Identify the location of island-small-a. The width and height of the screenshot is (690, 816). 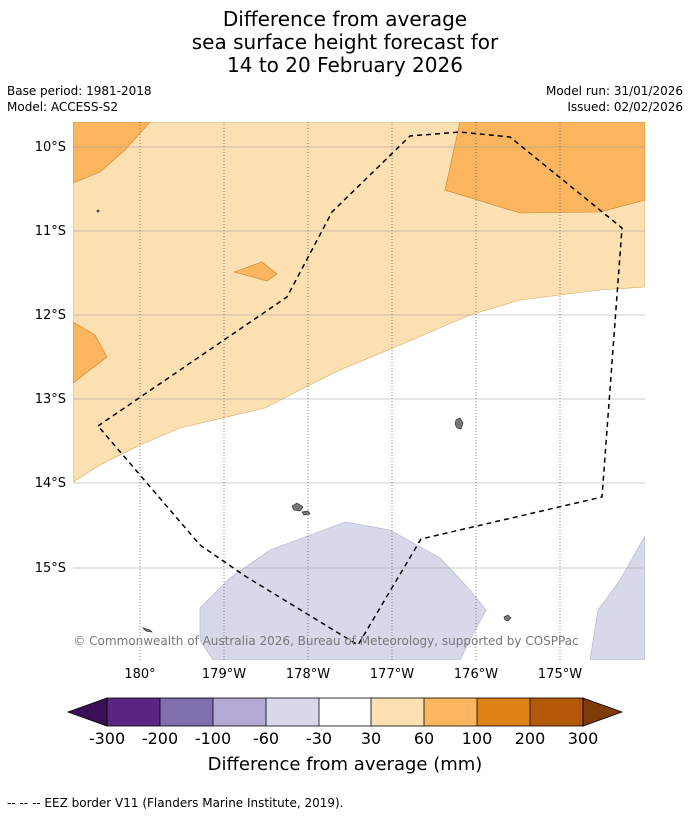
(306, 513).